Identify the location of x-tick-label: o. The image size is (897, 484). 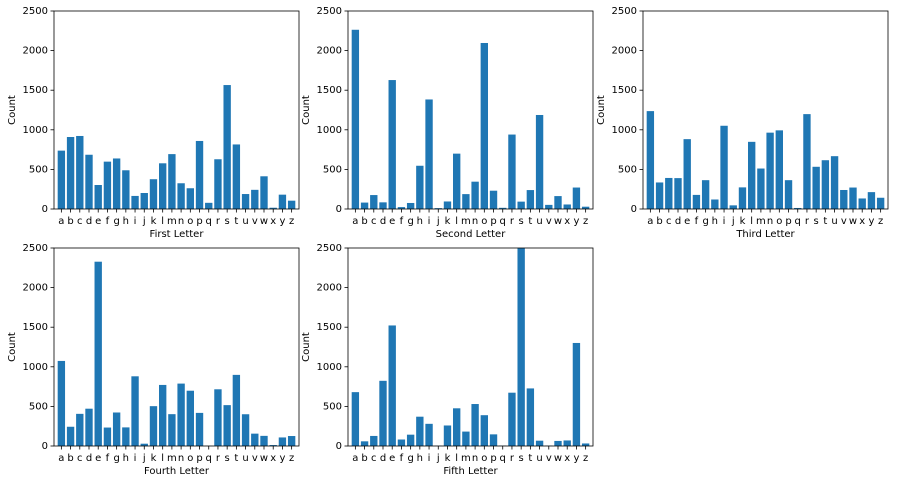
(190, 221).